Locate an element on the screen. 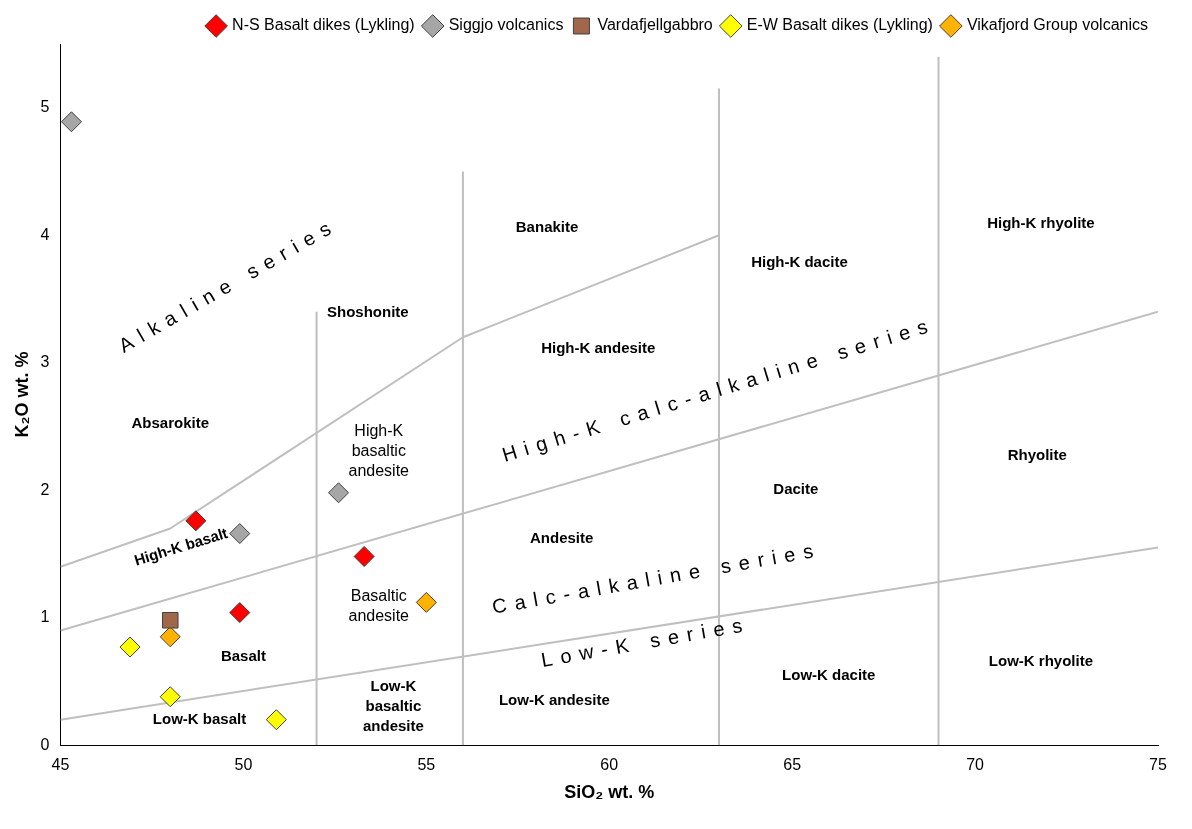 The image size is (1192, 829). y-tick-label: 3 is located at coordinates (45, 362).